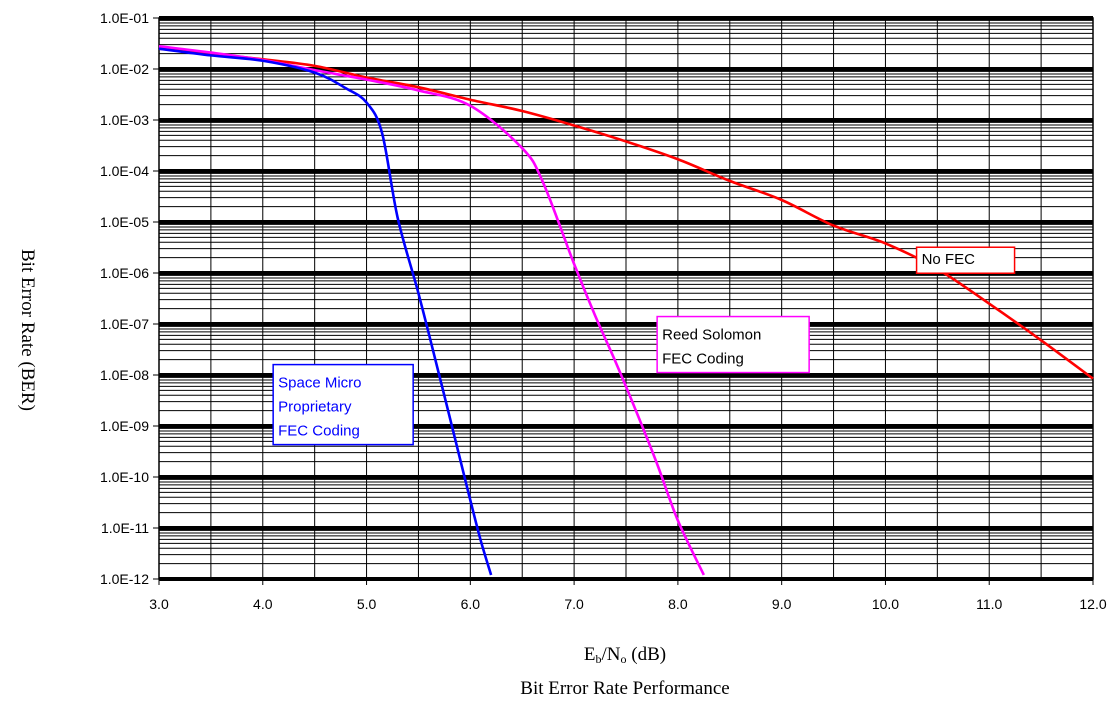  Describe the element at coordinates (1092, 604) in the screenshot. I see `x-tick-label: 12.0` at that location.